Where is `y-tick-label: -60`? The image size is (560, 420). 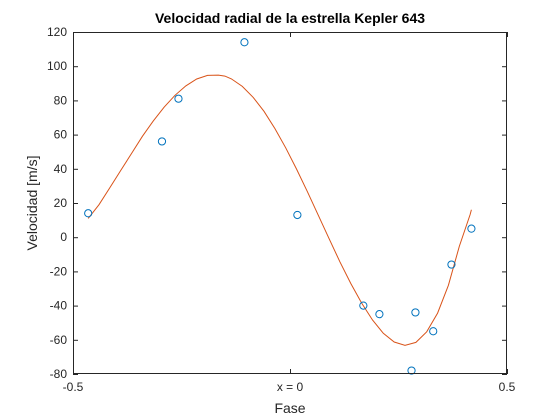
y-tick-label: -60 is located at coordinates (59, 340).